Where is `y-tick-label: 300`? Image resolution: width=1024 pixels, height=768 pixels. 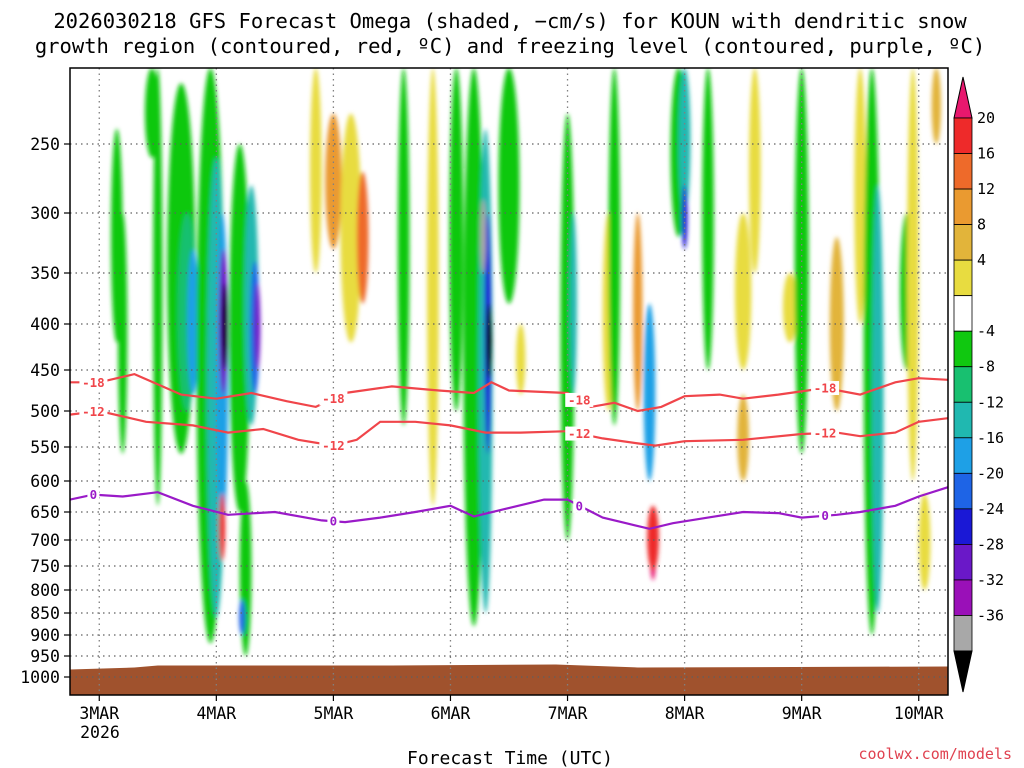
y-tick-label: 300 is located at coordinates (45, 213).